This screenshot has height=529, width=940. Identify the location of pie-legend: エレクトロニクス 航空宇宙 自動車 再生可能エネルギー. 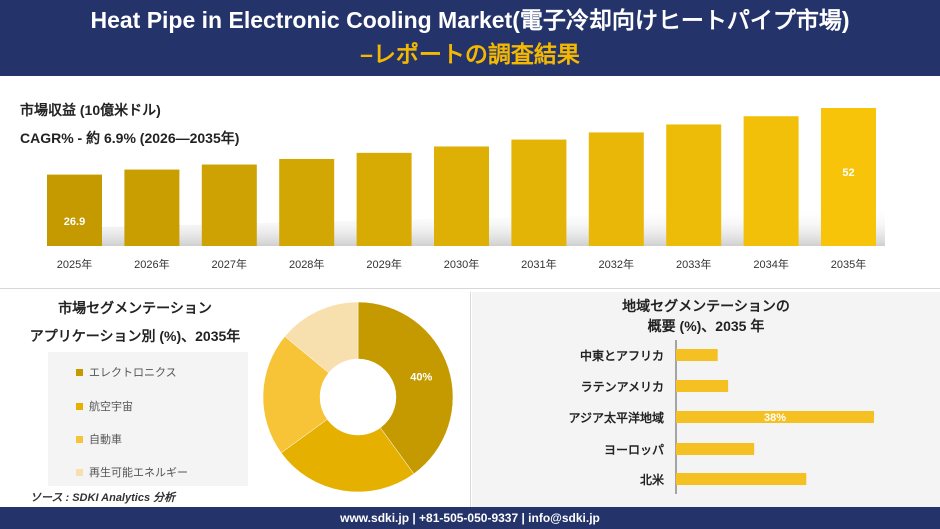
(148, 419).